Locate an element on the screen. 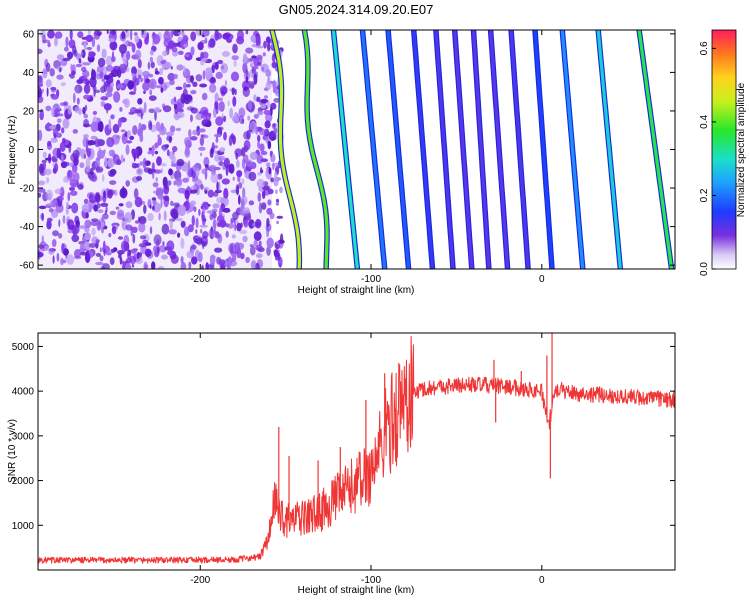 The image size is (750, 600). spectrogram-y-tick-label: 0 is located at coordinates (31, 150).